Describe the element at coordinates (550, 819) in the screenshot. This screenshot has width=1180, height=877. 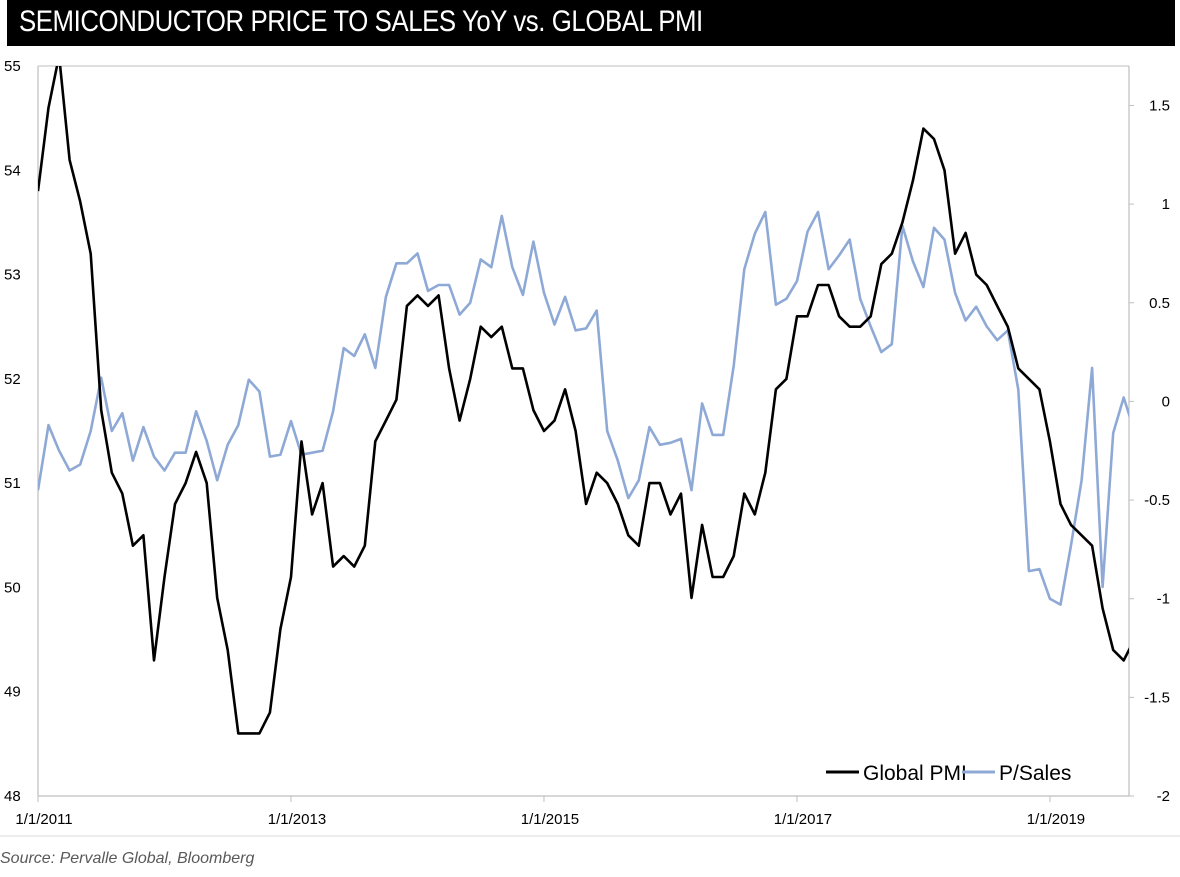
I see `x-tick-label: 1/1/2015` at that location.